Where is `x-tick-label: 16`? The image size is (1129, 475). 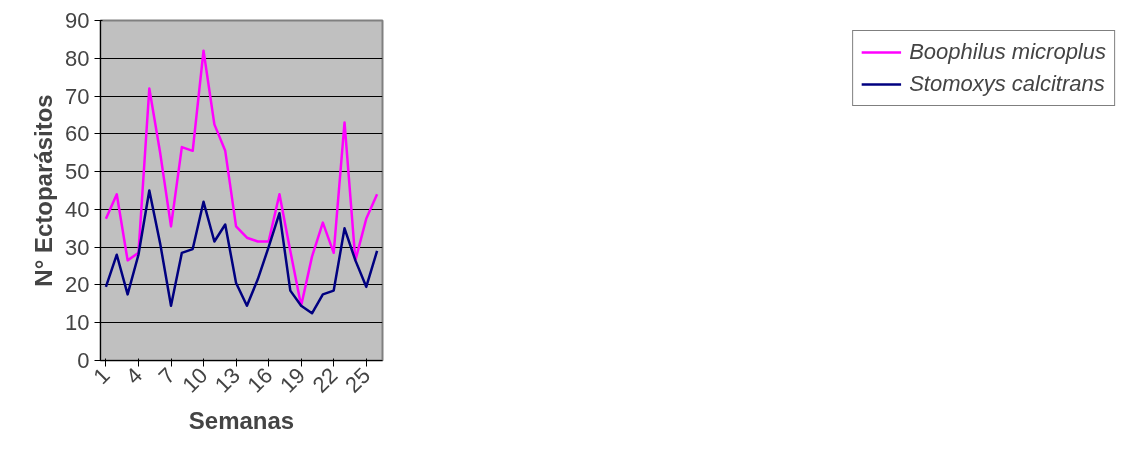
x-tick-label: 16 is located at coordinates (260, 380).